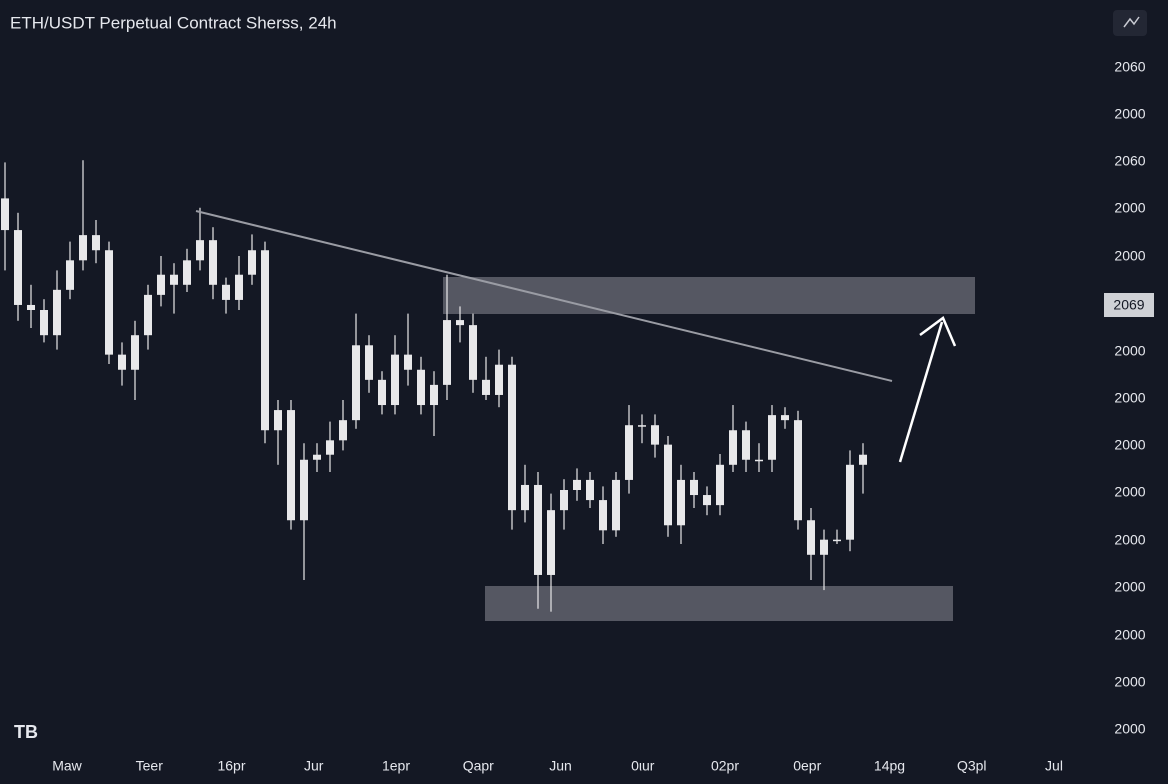 The image size is (1168, 784). I want to click on toolbar-button, so click(1130, 23).